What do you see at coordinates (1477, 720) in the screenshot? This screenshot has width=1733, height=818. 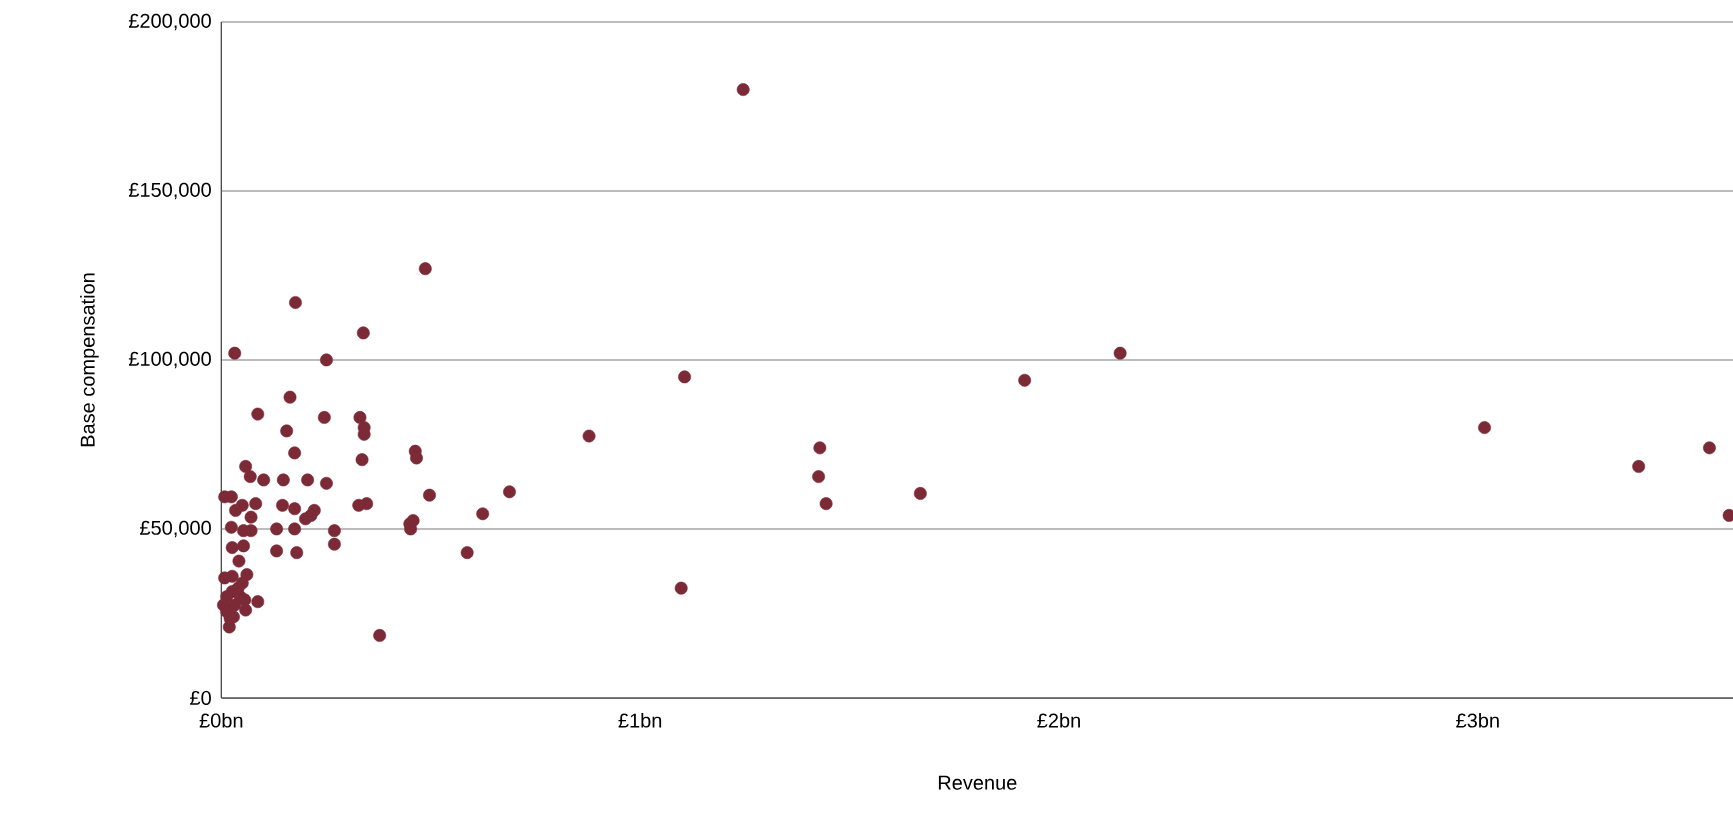 I see `x-tick-label: £3bn` at bounding box center [1477, 720].